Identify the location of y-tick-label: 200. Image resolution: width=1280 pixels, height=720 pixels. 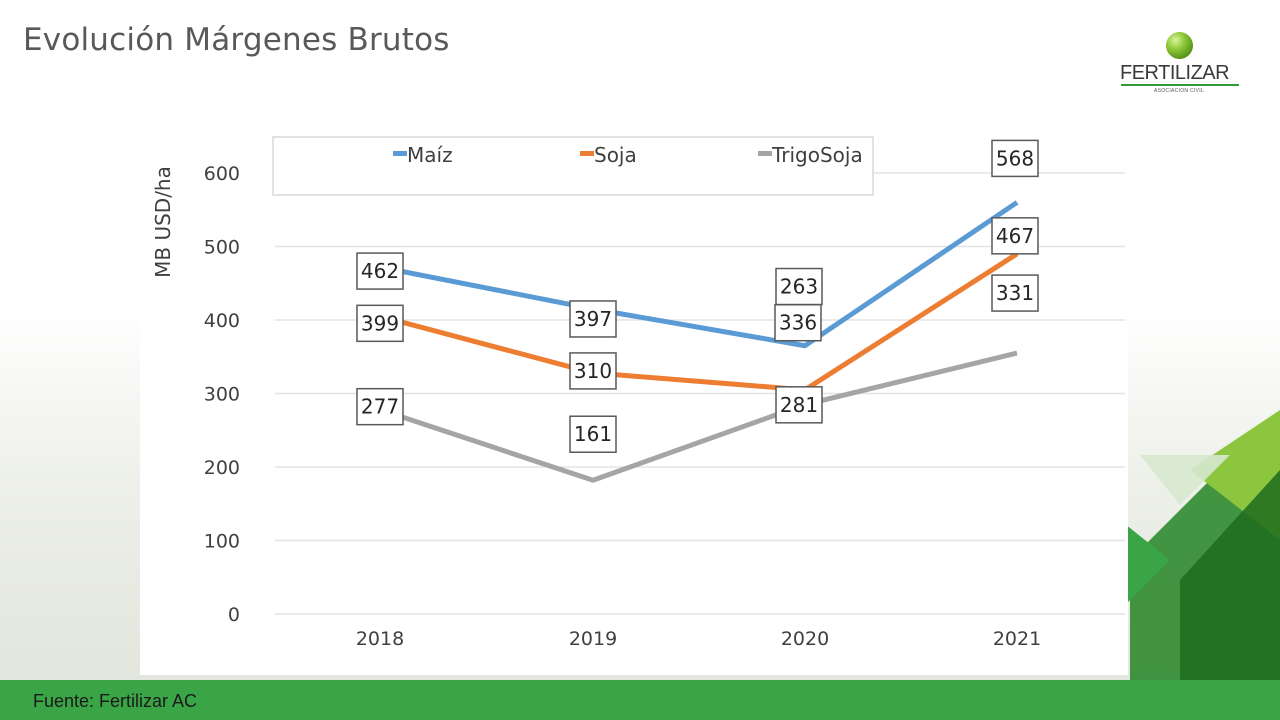
(222, 468).